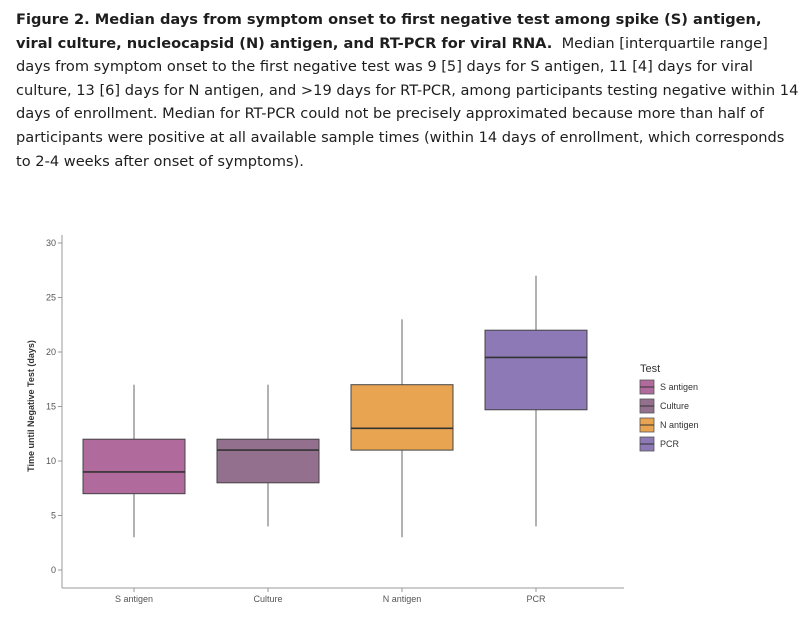 This screenshot has height=627, width=807. What do you see at coordinates (674, 406) in the screenshot?
I see `legend-label: Culture` at bounding box center [674, 406].